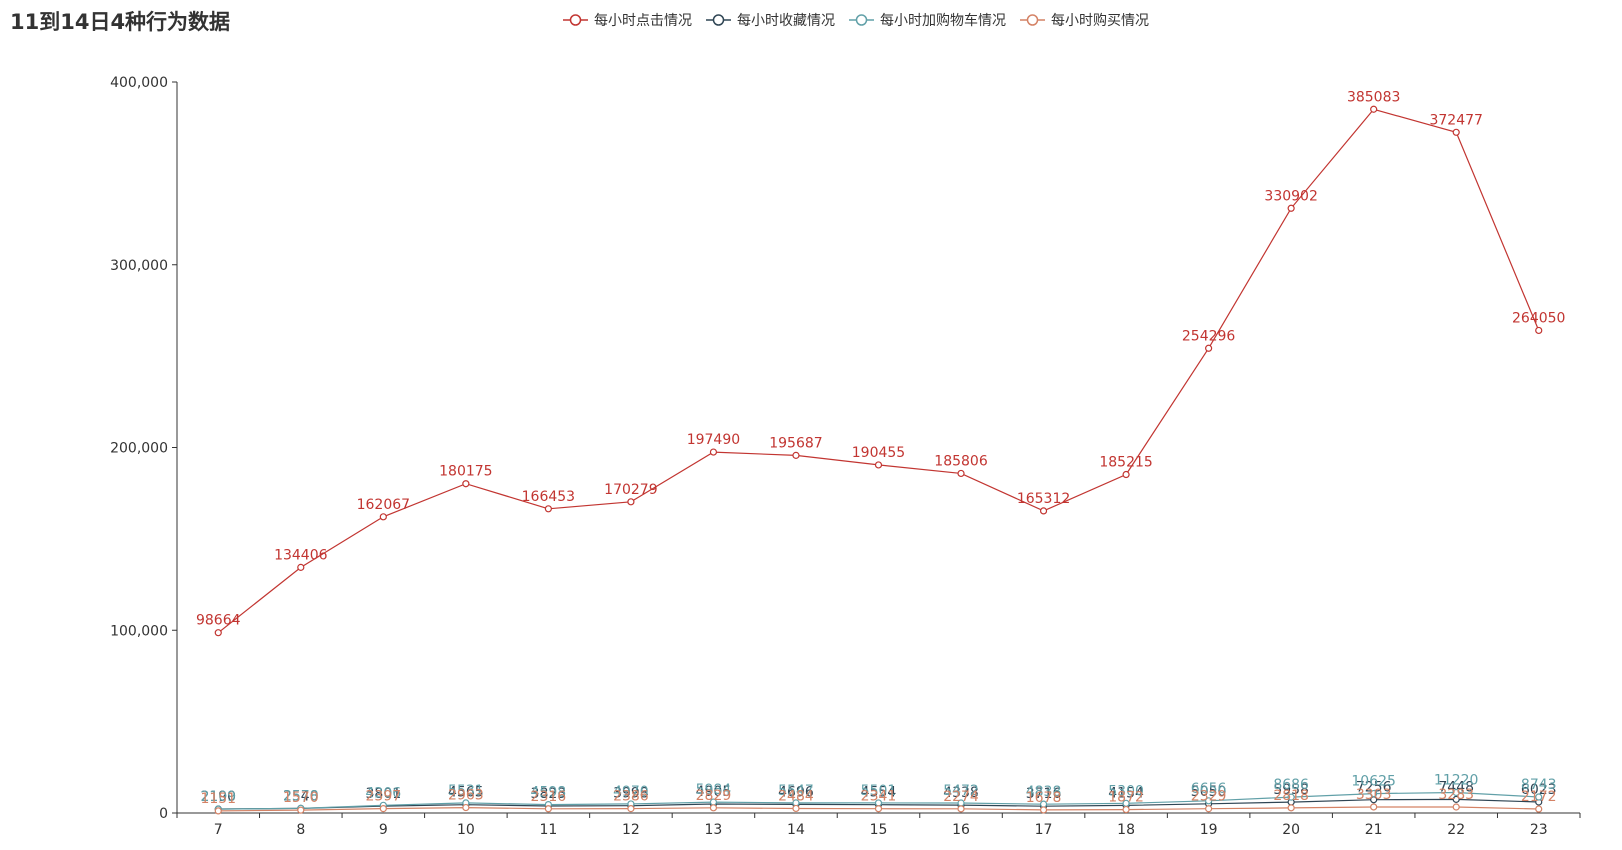 The height and width of the screenshot is (850, 1622). Describe the element at coordinates (1209, 792) in the screenshot. I see `data-label: 5050` at that location.